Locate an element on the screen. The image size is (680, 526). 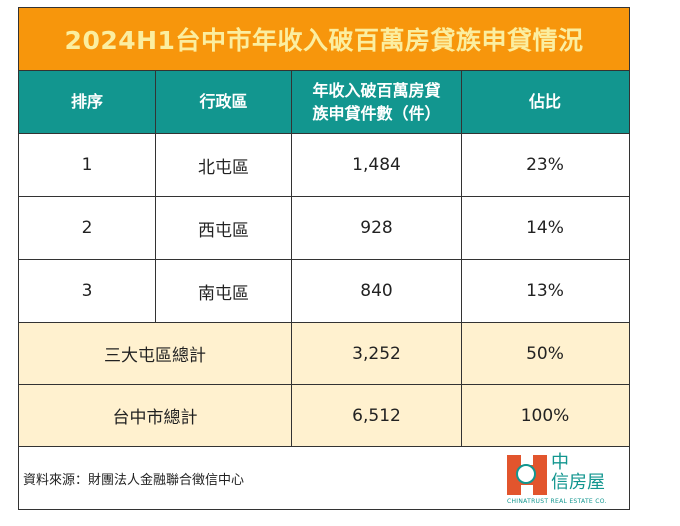
logo-mark-icon is located at coordinates (527, 475).